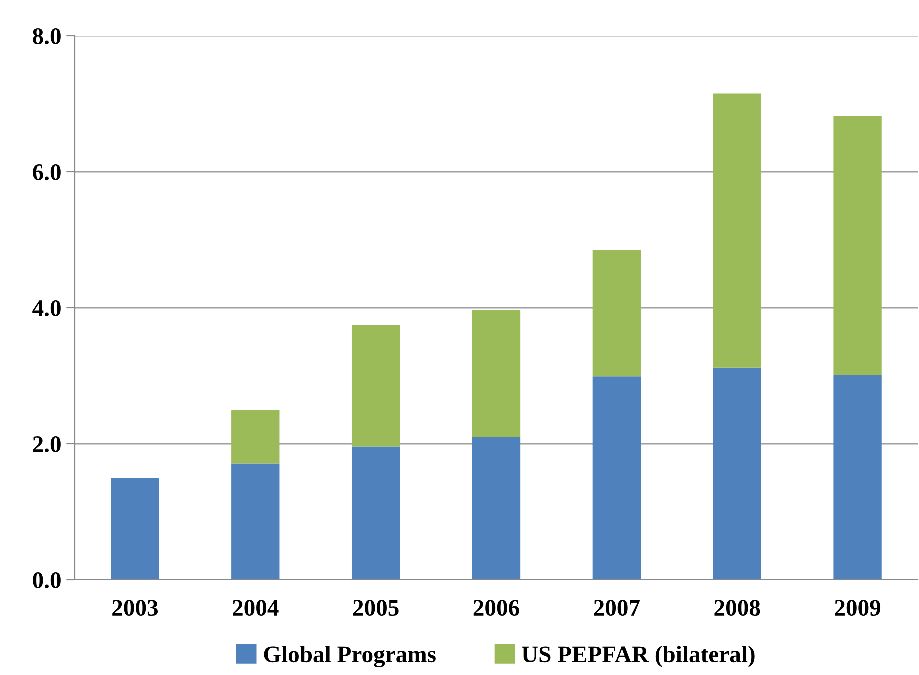  I want to click on x-tick-label: 2006, so click(497, 608).